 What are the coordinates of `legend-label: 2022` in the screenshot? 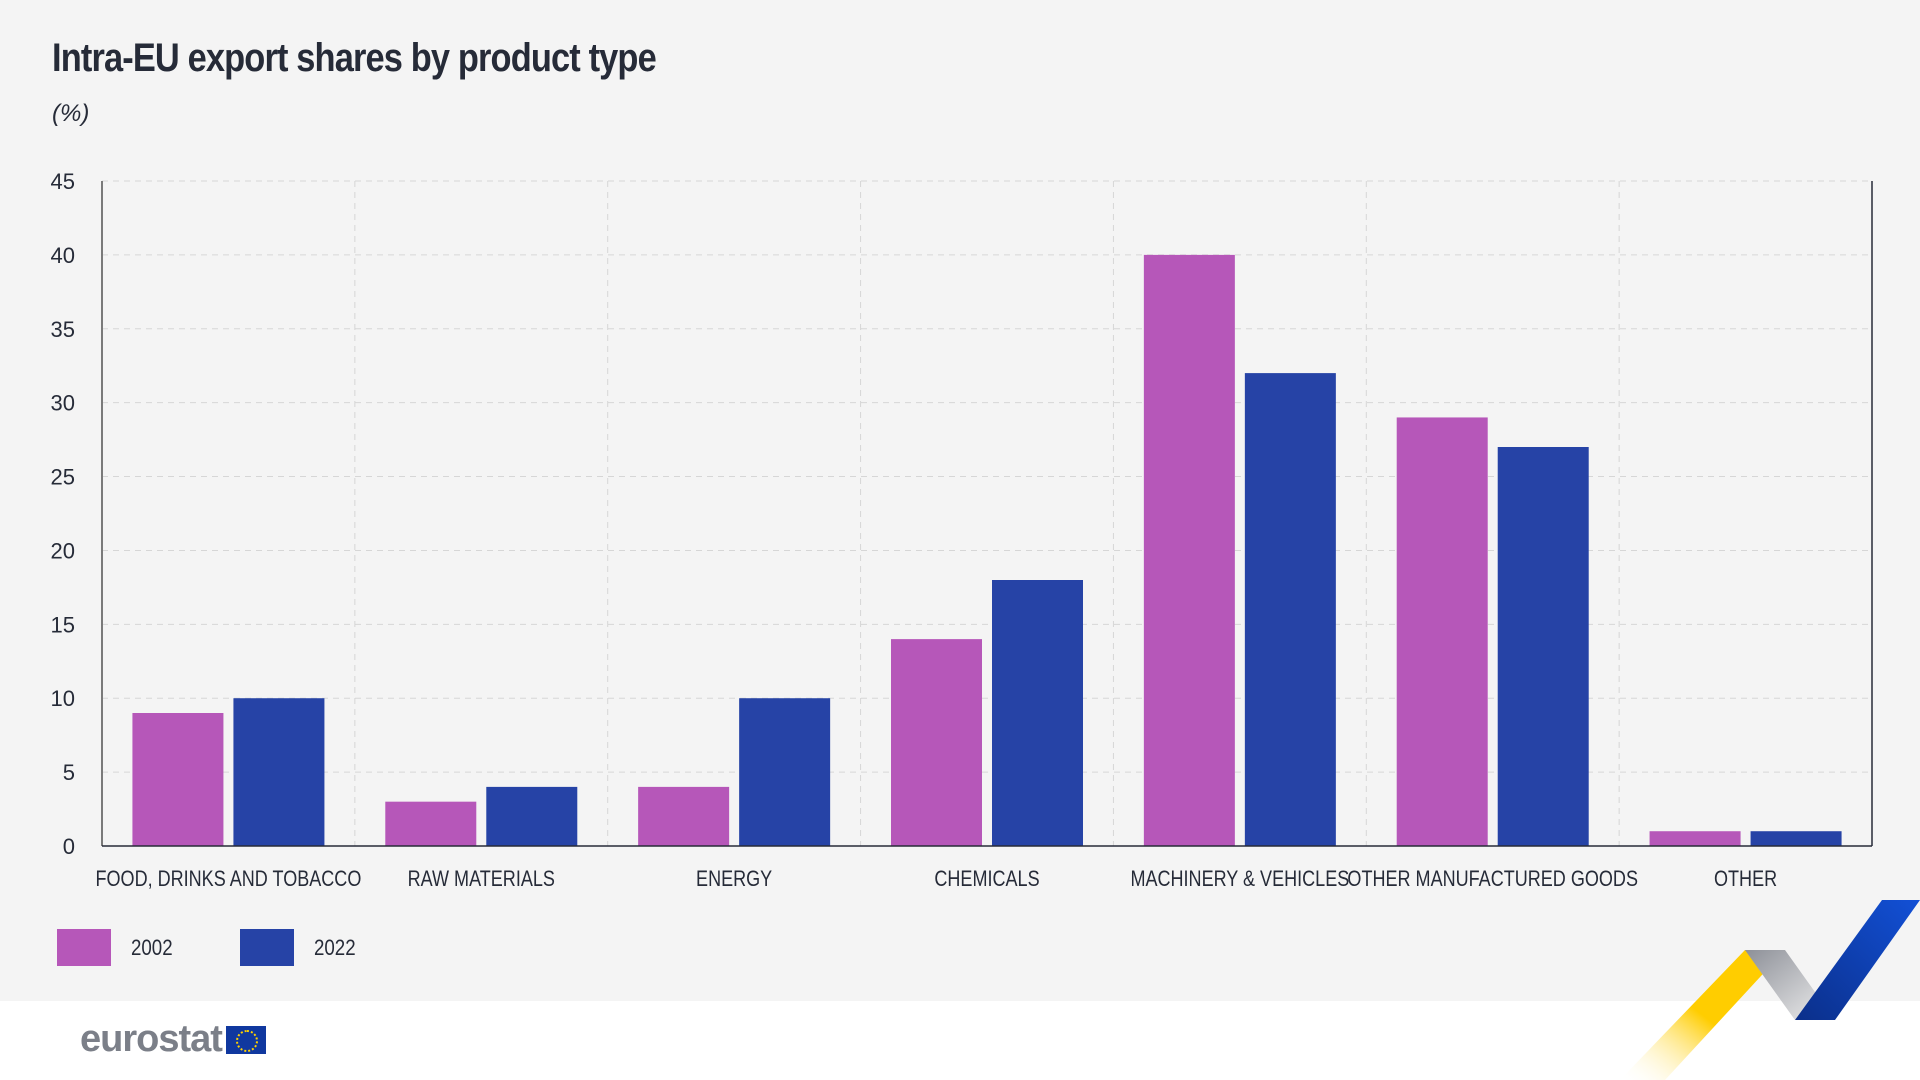 It's located at (334, 947).